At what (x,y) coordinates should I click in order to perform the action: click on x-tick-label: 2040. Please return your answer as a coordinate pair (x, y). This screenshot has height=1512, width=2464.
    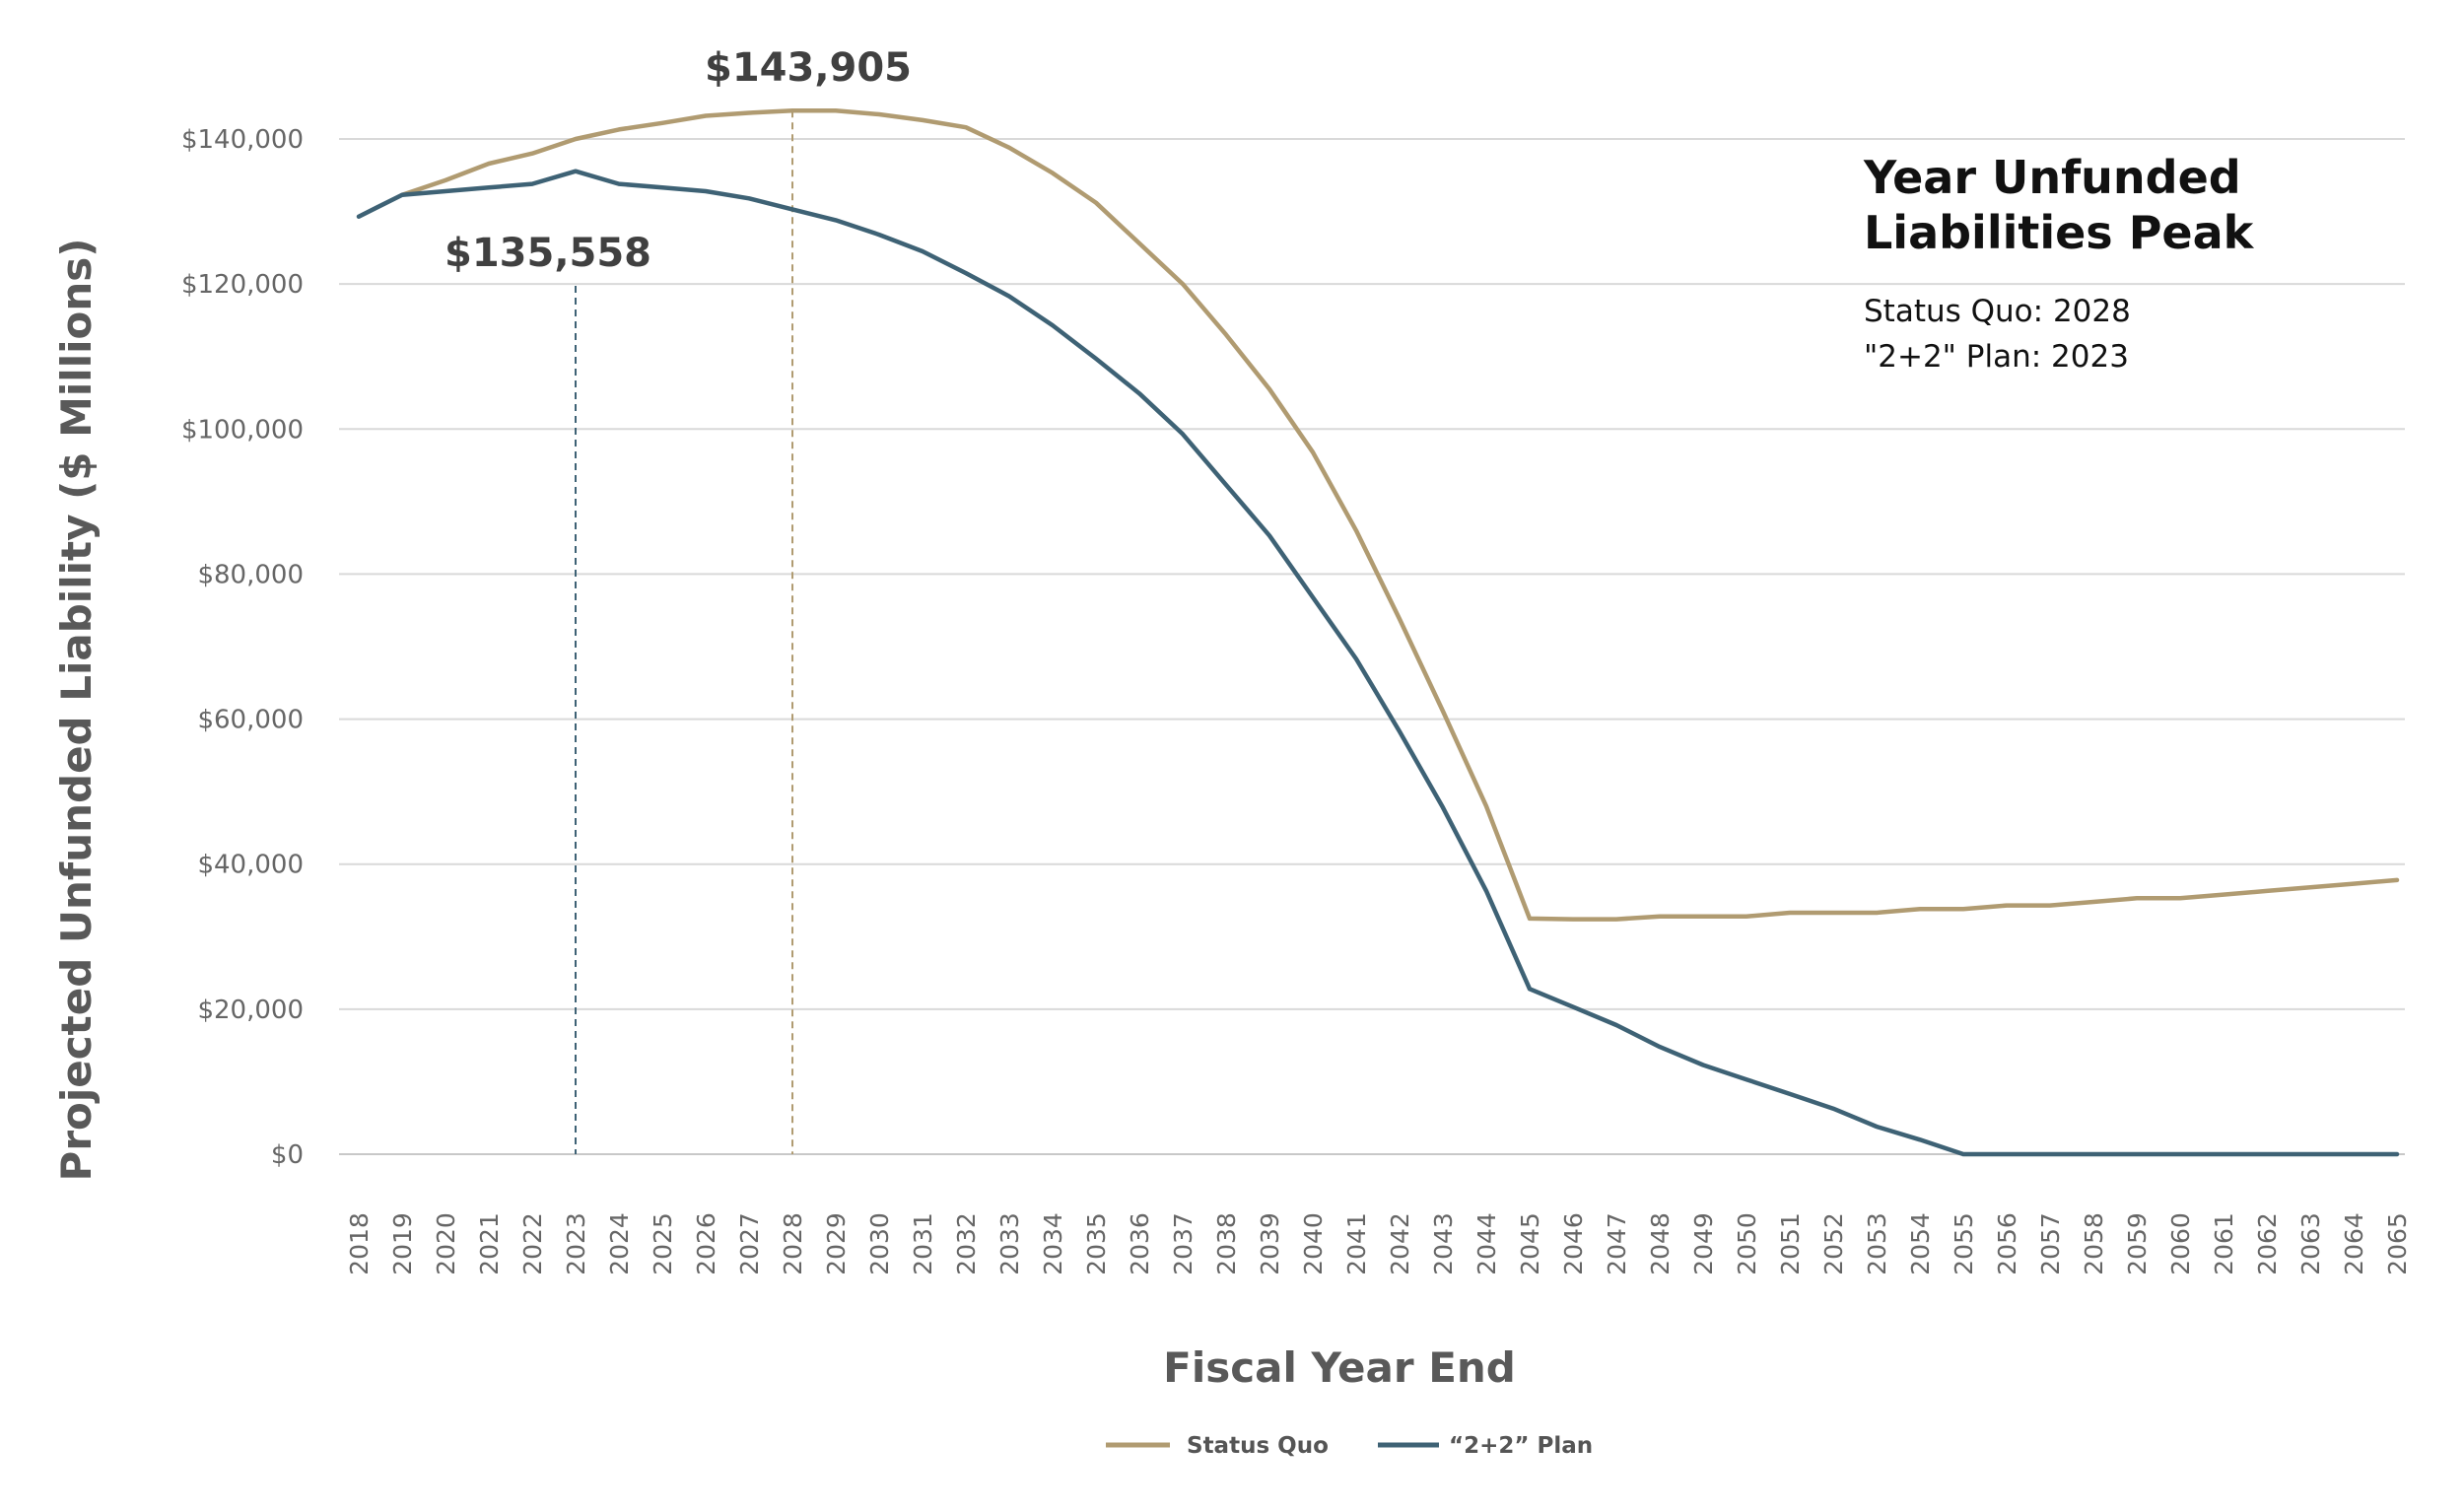
    Looking at the image, I should click on (1313, 1243).